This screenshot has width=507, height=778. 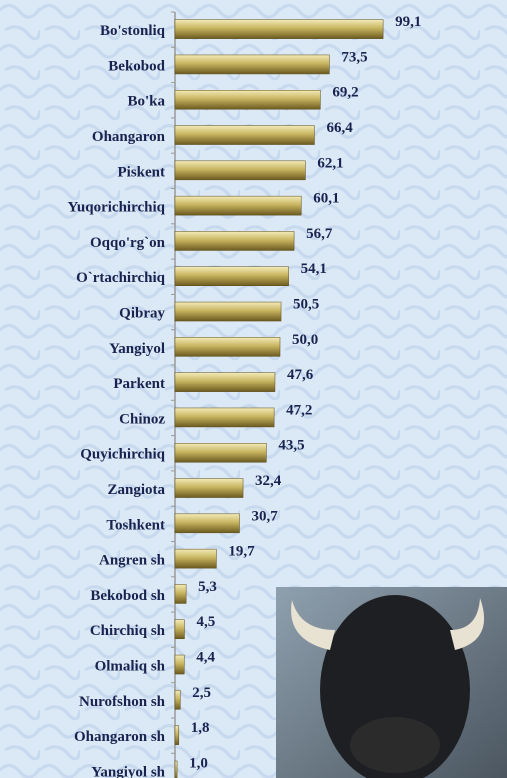 I want to click on category-label: Yuqorichirchiq, so click(x=116, y=208).